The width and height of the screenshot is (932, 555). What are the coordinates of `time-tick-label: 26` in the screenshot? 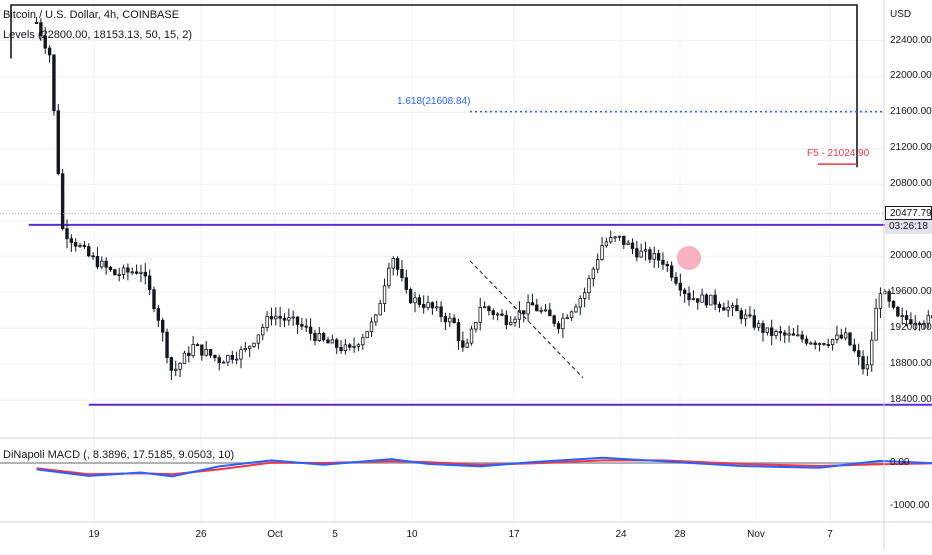 It's located at (200, 534).